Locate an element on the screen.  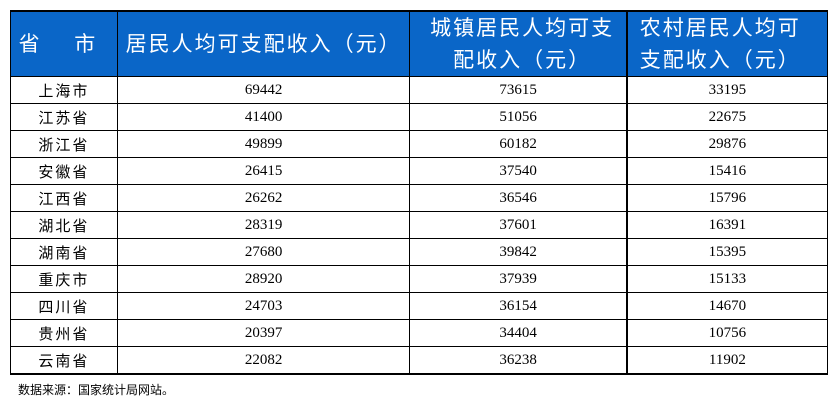
urban-income-cell: 60182 is located at coordinates (518, 144).